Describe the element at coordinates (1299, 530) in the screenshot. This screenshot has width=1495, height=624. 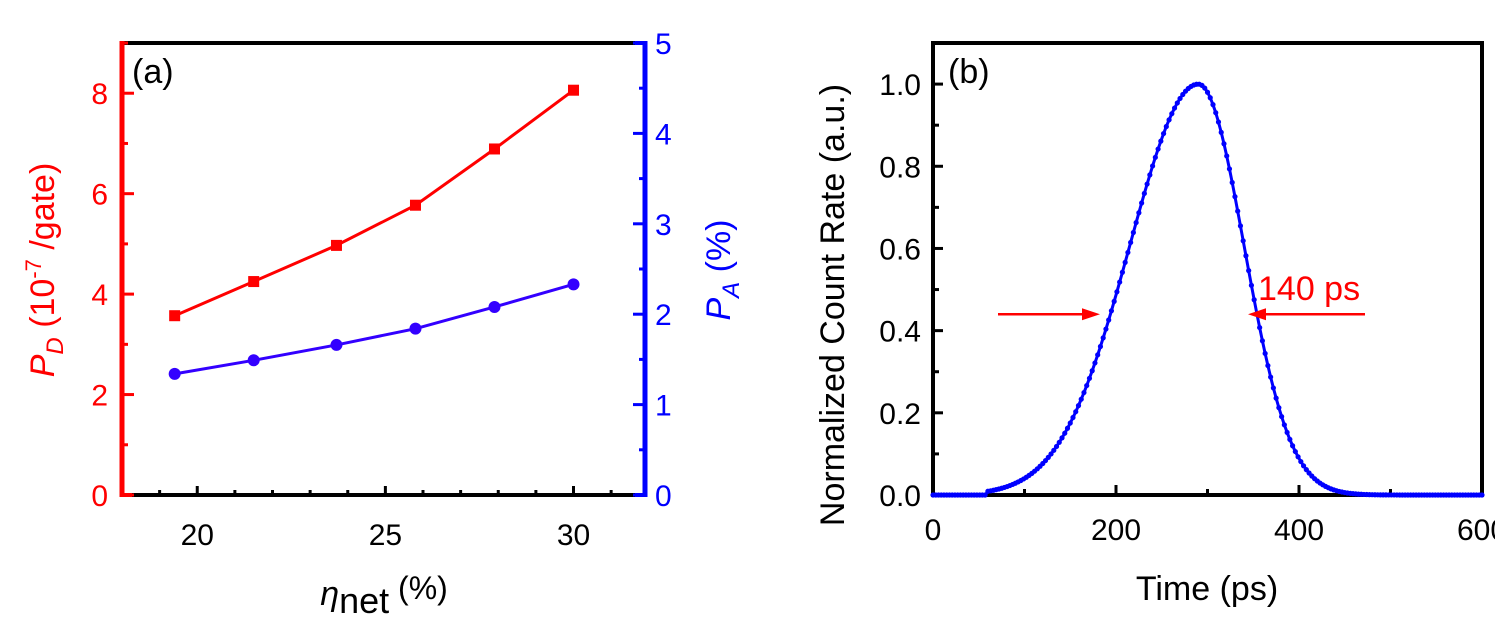
I see `x-tick-label: 400` at that location.